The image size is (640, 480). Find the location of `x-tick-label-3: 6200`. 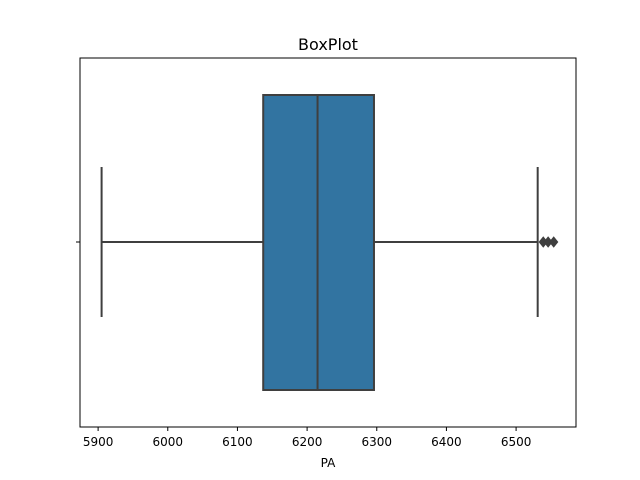

x-tick-label-3: 6200 is located at coordinates (307, 442).